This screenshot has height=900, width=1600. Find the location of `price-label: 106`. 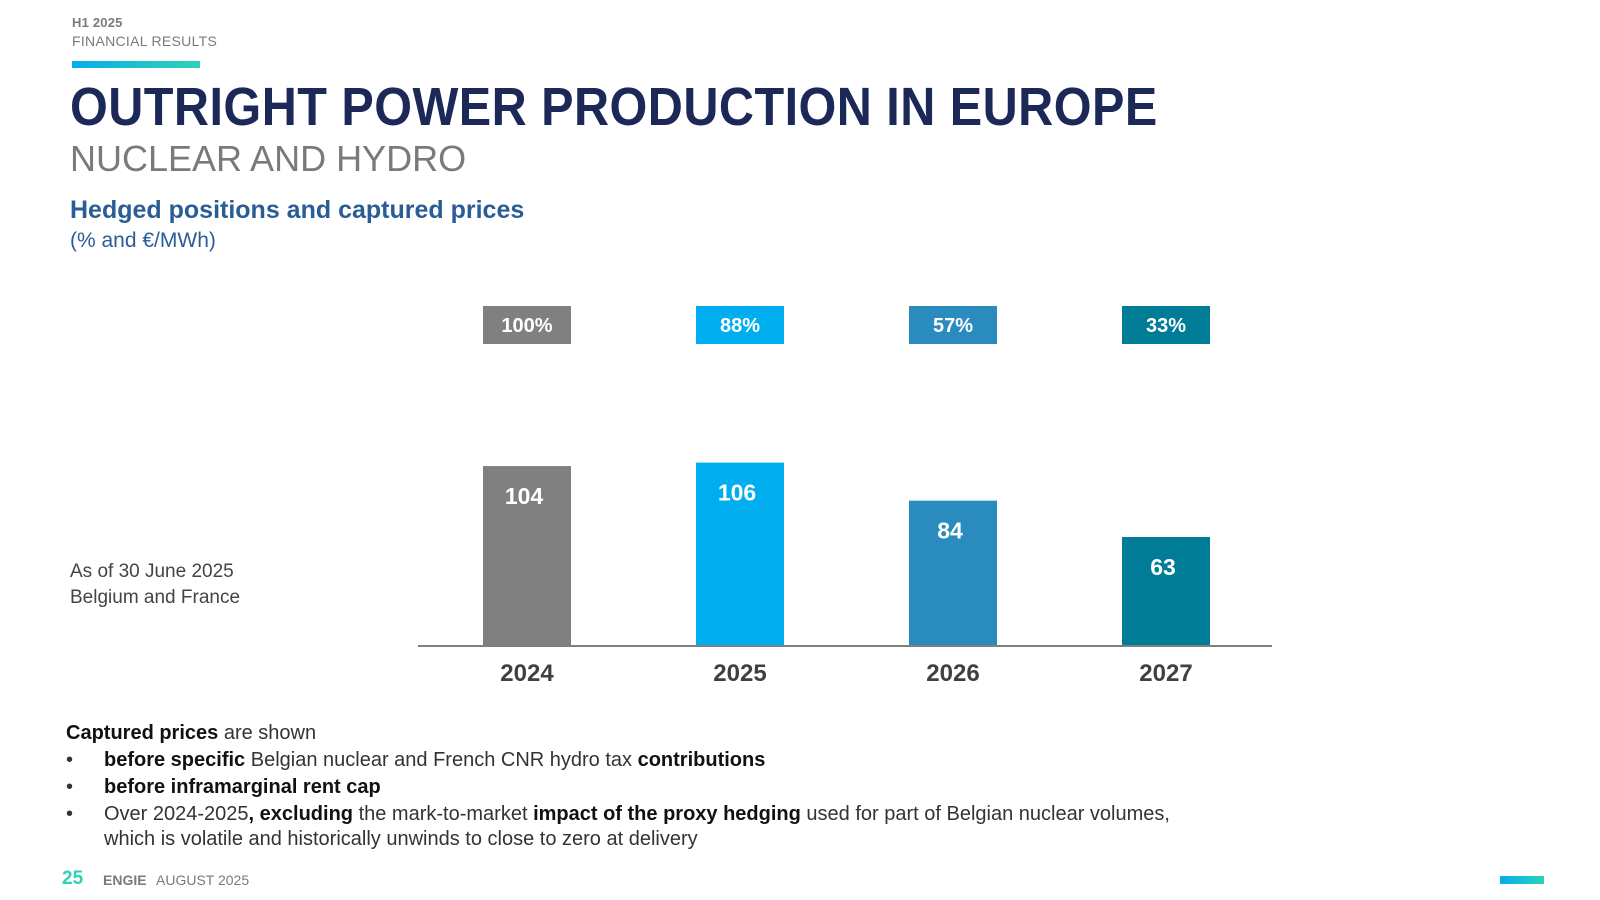

price-label: 106 is located at coordinates (737, 493).